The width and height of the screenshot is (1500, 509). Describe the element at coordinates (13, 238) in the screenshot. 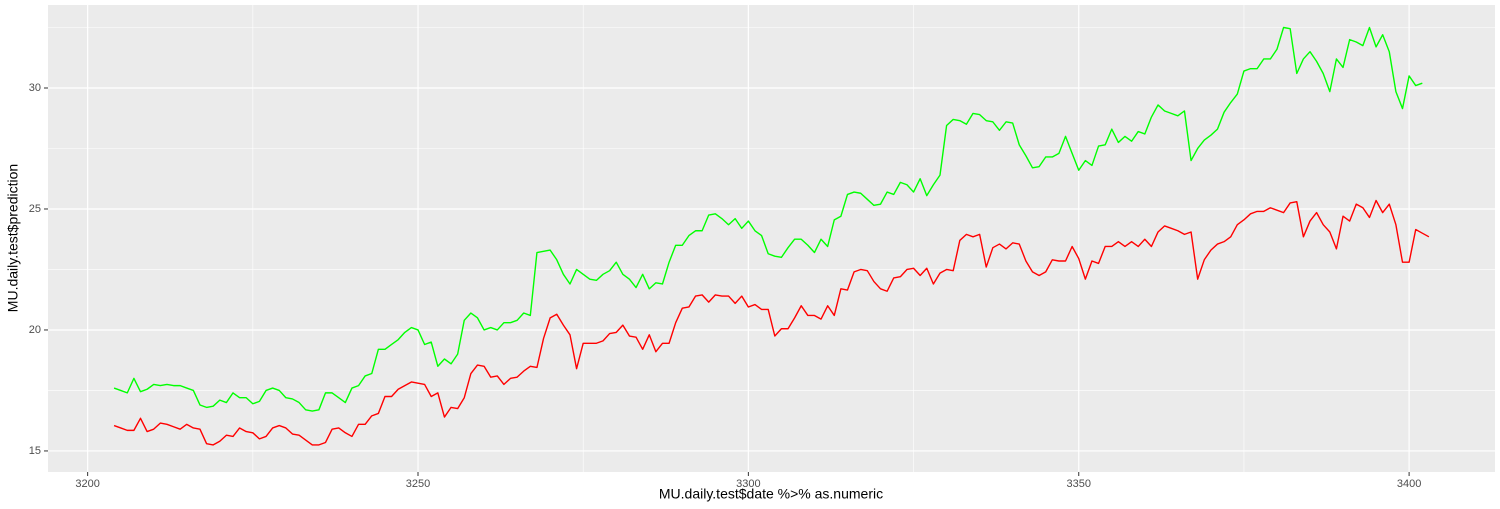

I see `y-axis-title: MU.daily.test$prediction` at that location.